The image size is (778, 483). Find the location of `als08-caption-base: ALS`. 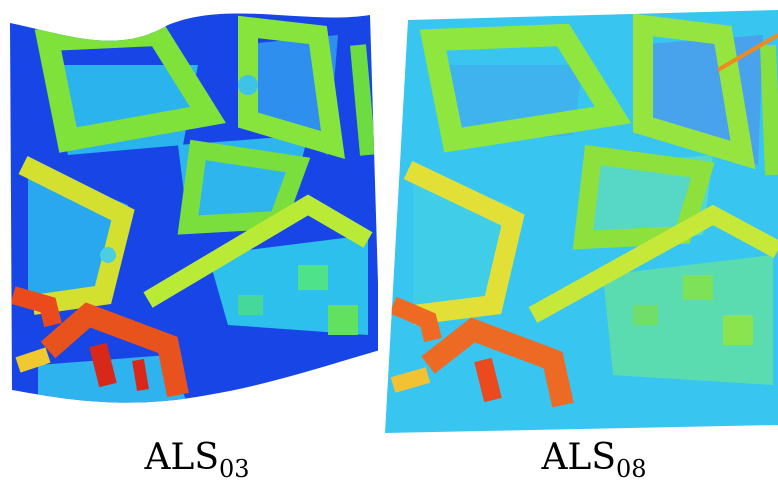

als08-caption-base: ALS is located at coordinates (579, 457).